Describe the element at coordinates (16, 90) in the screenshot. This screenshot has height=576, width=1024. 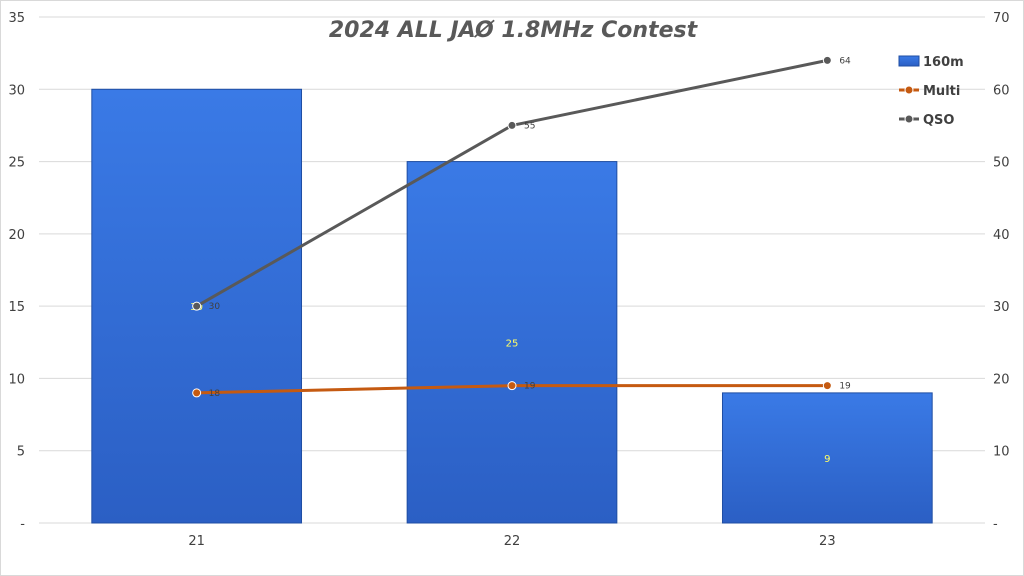
I see `y-left-tick-label: 30` at that location.